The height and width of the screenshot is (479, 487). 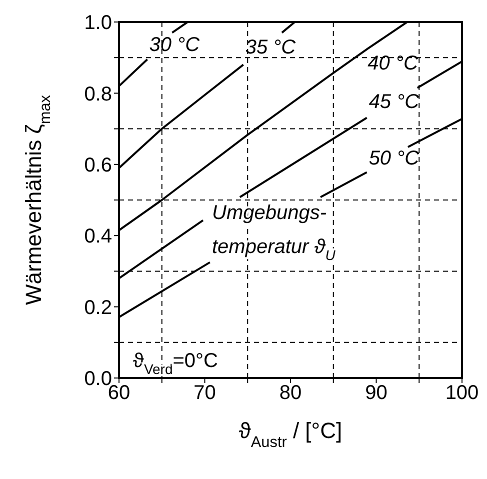 I want to click on x-tick-label: 70, so click(x=205, y=393).